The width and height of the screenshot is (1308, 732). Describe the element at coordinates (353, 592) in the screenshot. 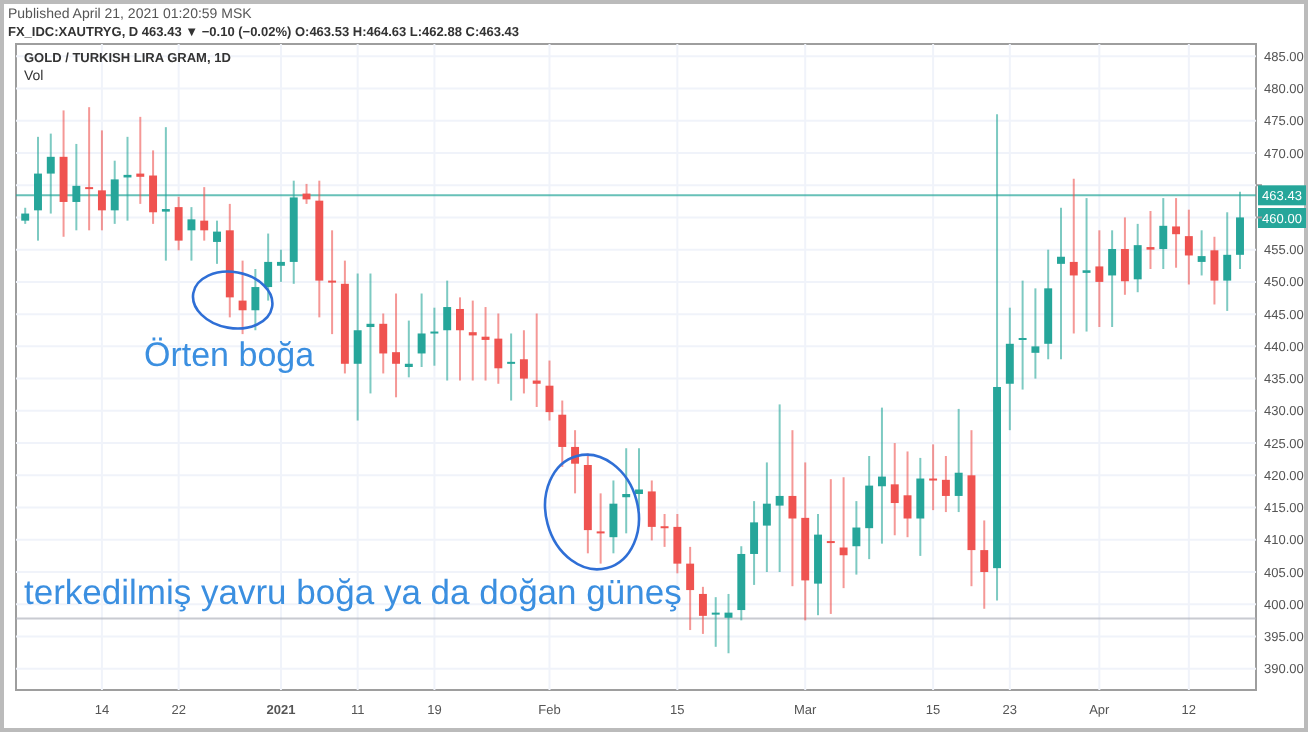

I see `annotation: terkedilmiş yavru boğa ya da doğan güneş` at that location.